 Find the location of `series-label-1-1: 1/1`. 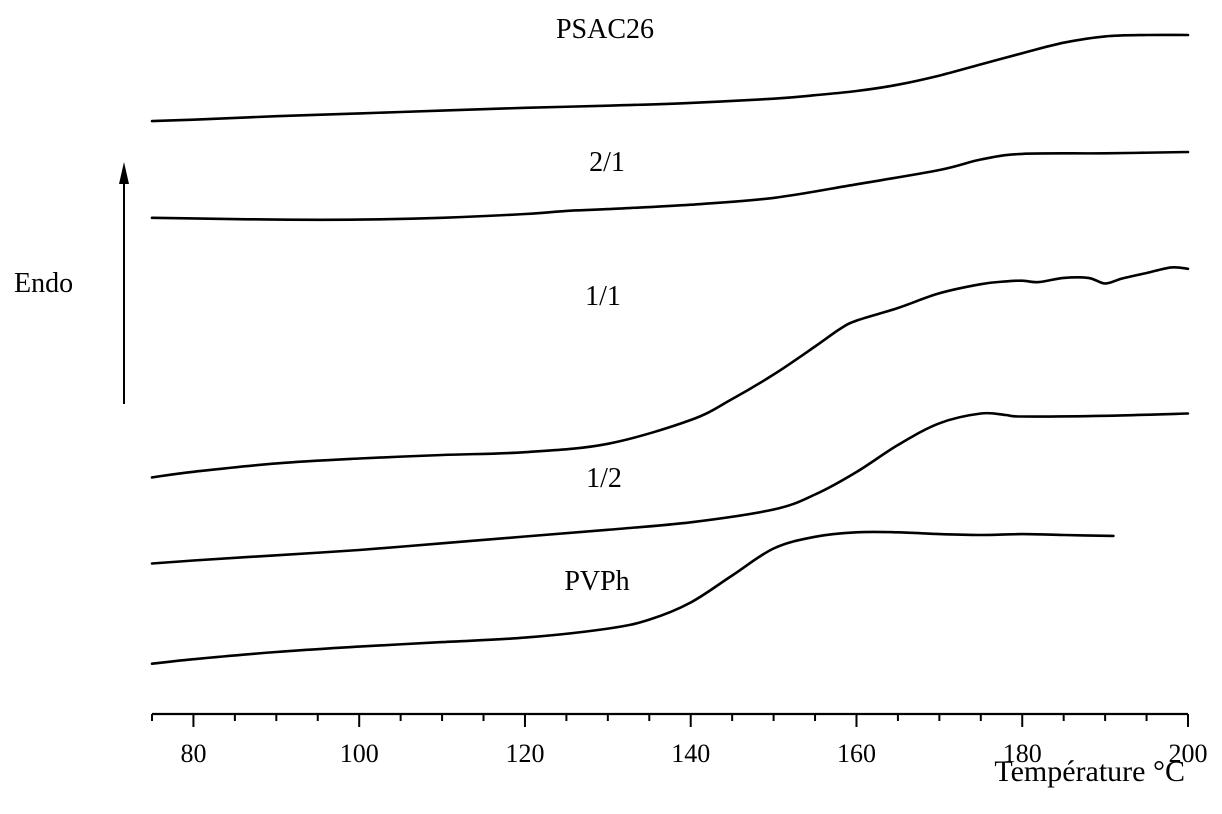

series-label-1-1: 1/1 is located at coordinates (603, 296).